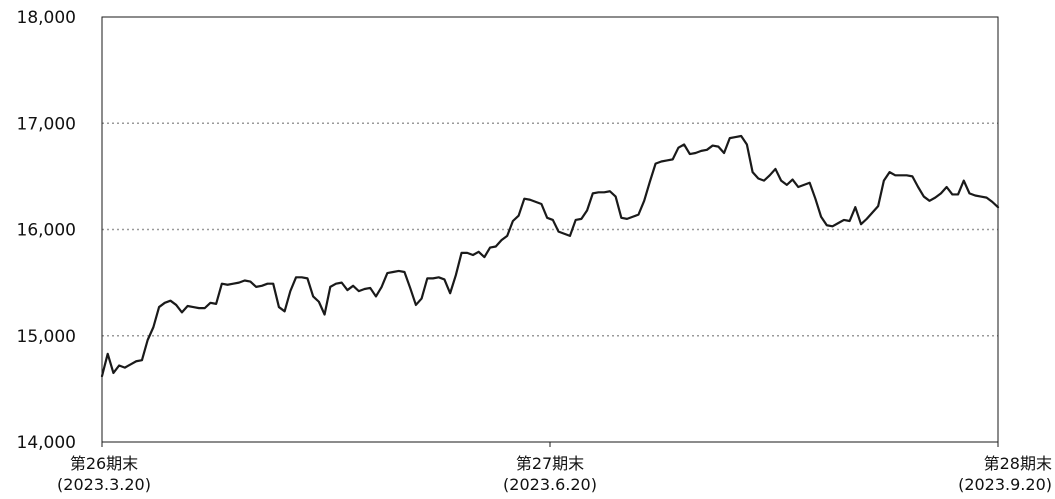 The height and width of the screenshot is (499, 1055). Describe the element at coordinates (46, 18) in the screenshot. I see `y-tick-label: 18,000` at that location.